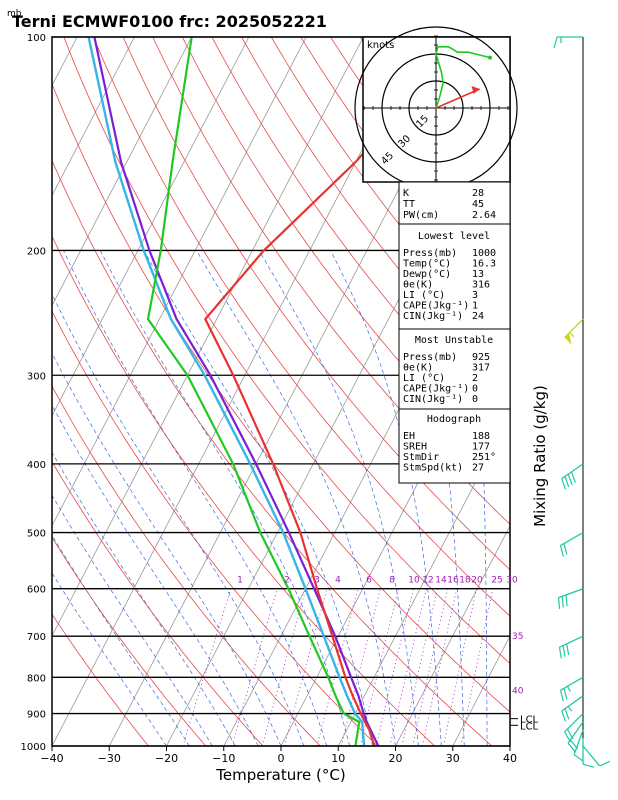 This screenshot has width=618, height=800. Describe the element at coordinates (414, 581) in the screenshot. I see `mixing-ratio-label: 10` at that location.